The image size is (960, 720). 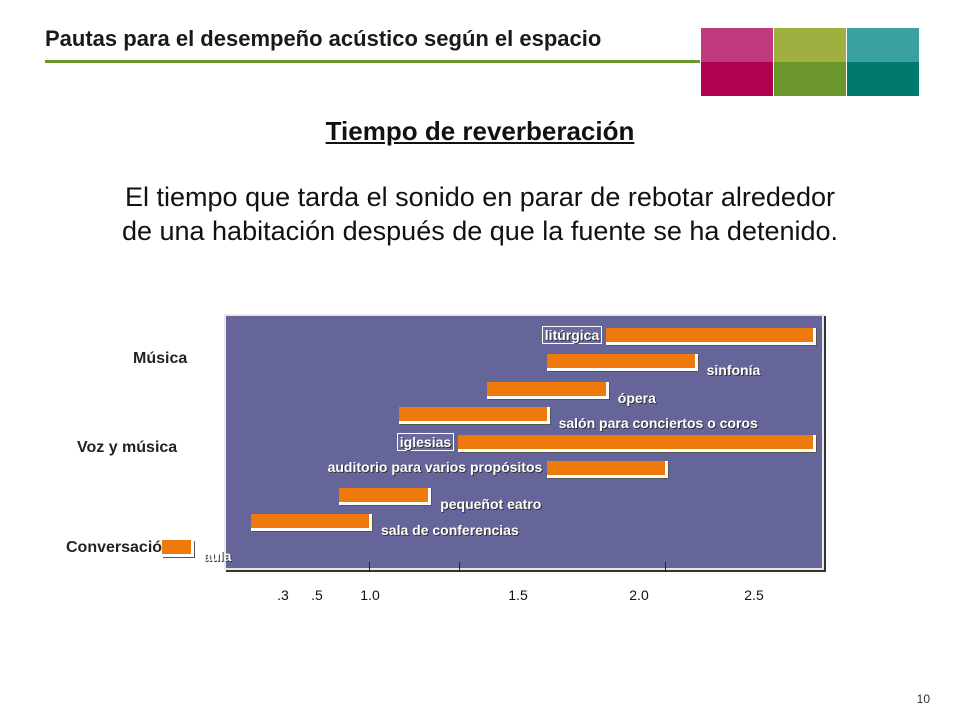 What do you see at coordinates (491, 504) in the screenshot?
I see `bar-label: pequeñot eatro` at bounding box center [491, 504].